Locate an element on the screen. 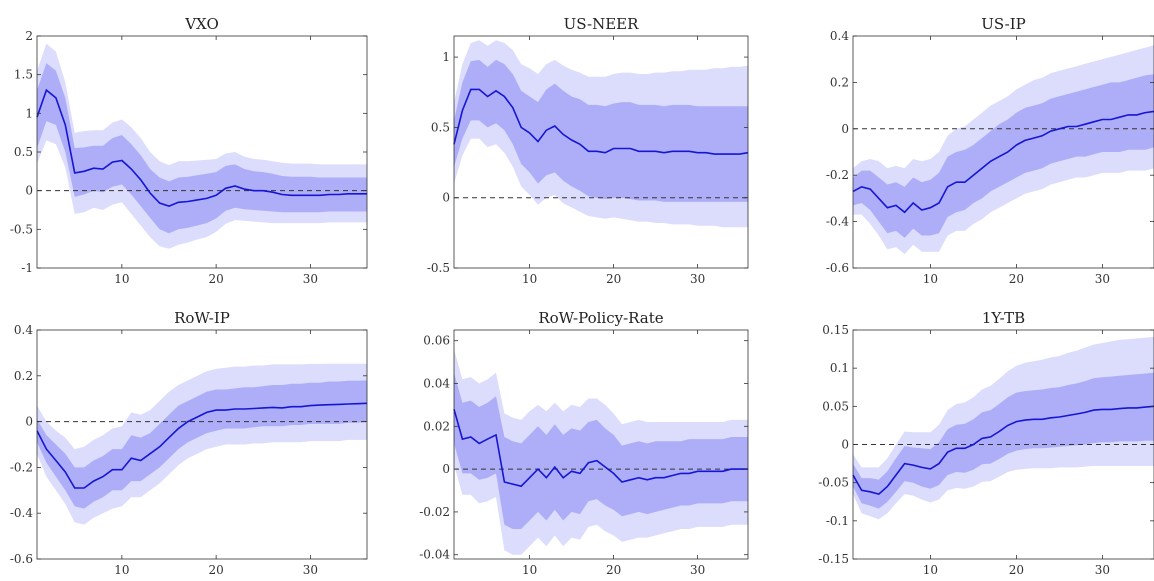 The image size is (1154, 581). y-tick-label: 0.05 is located at coordinates (835, 406).